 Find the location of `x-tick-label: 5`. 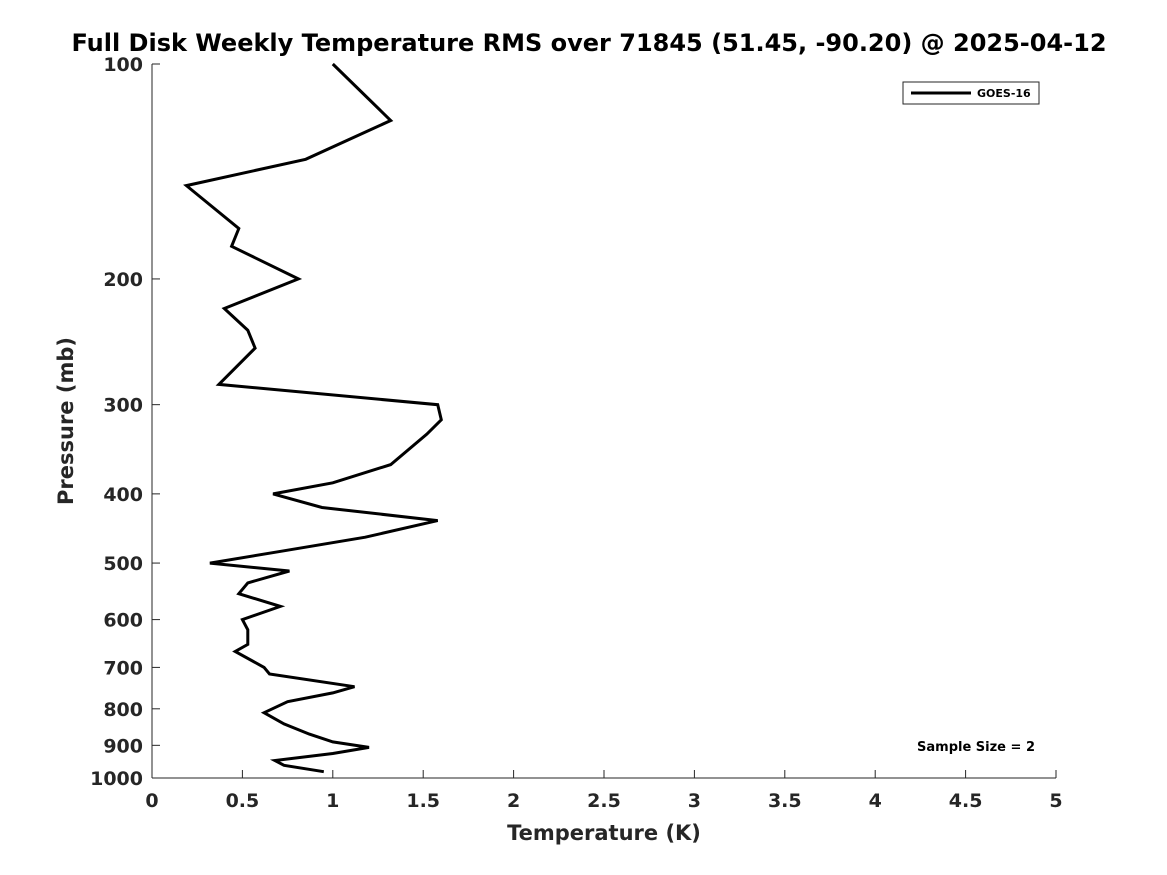

x-tick-label: 5 is located at coordinates (1055, 801).